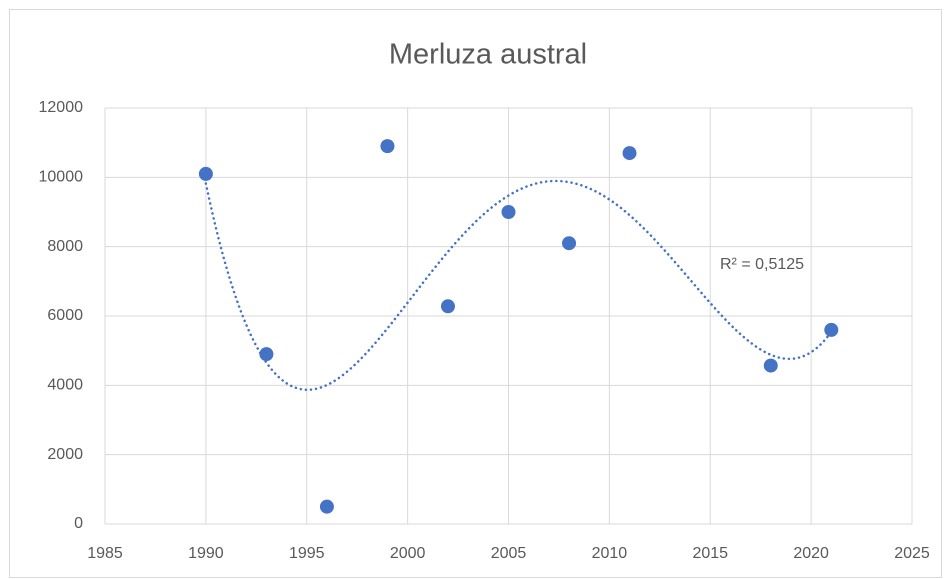 This screenshot has width=952, height=579. What do you see at coordinates (762, 264) in the screenshot?
I see `trendline-label: R² = 0,5125` at bounding box center [762, 264].